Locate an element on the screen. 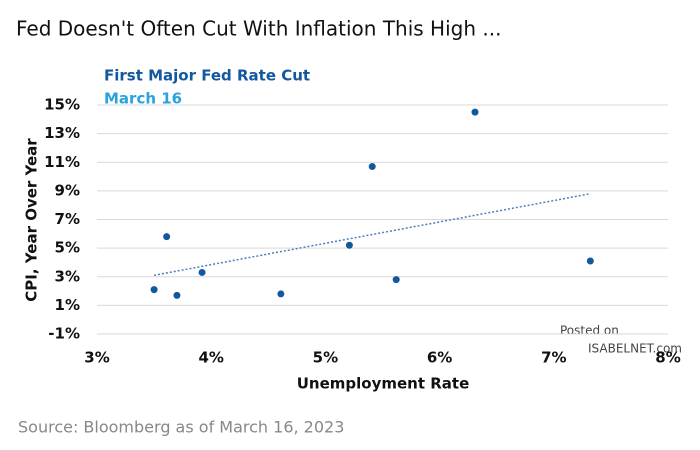 The width and height of the screenshot is (700, 450). x-tick-label: 5% is located at coordinates (325, 358).